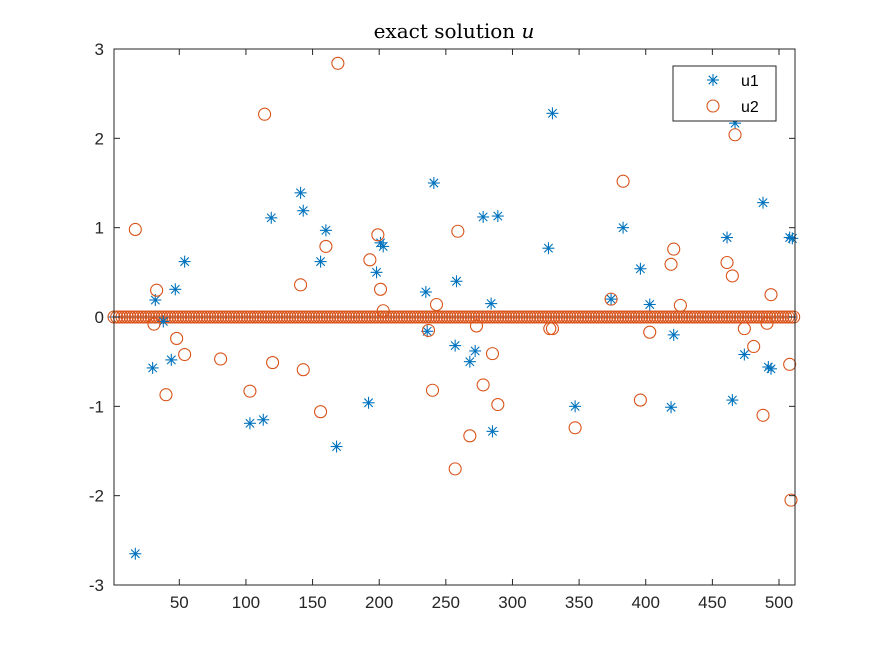  I want to click on x-tick-label: 350, so click(579, 602).